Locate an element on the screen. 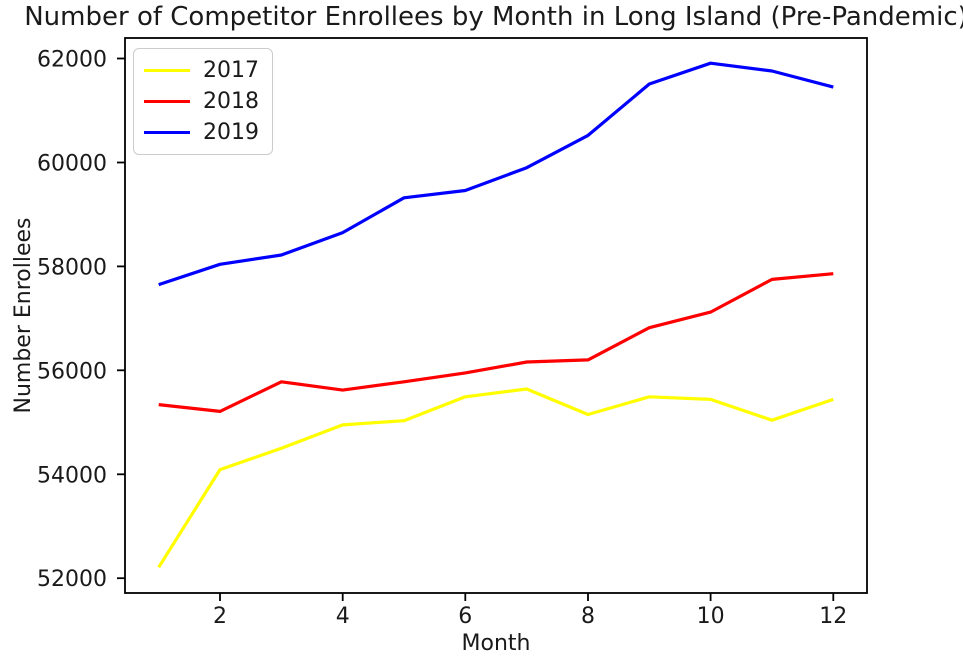 This screenshot has height=658, width=963. x-tick-label: 4 is located at coordinates (343, 616).